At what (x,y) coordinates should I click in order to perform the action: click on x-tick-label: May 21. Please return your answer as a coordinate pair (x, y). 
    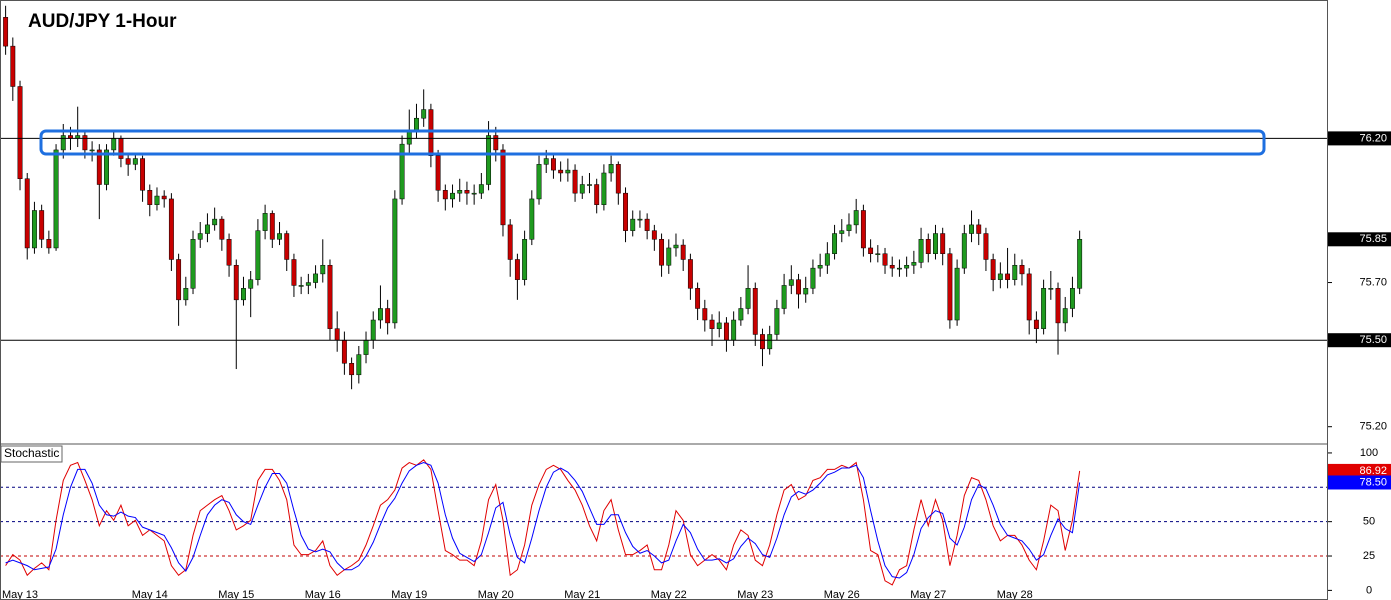
    Looking at the image, I should click on (582, 594).